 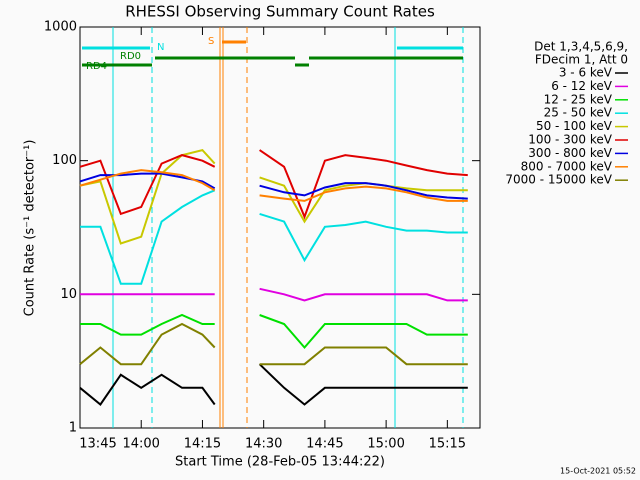 What do you see at coordinates (280, 12) in the screenshot?
I see `chart-title: RHESSI Observing Summary Count Rates` at bounding box center [280, 12].